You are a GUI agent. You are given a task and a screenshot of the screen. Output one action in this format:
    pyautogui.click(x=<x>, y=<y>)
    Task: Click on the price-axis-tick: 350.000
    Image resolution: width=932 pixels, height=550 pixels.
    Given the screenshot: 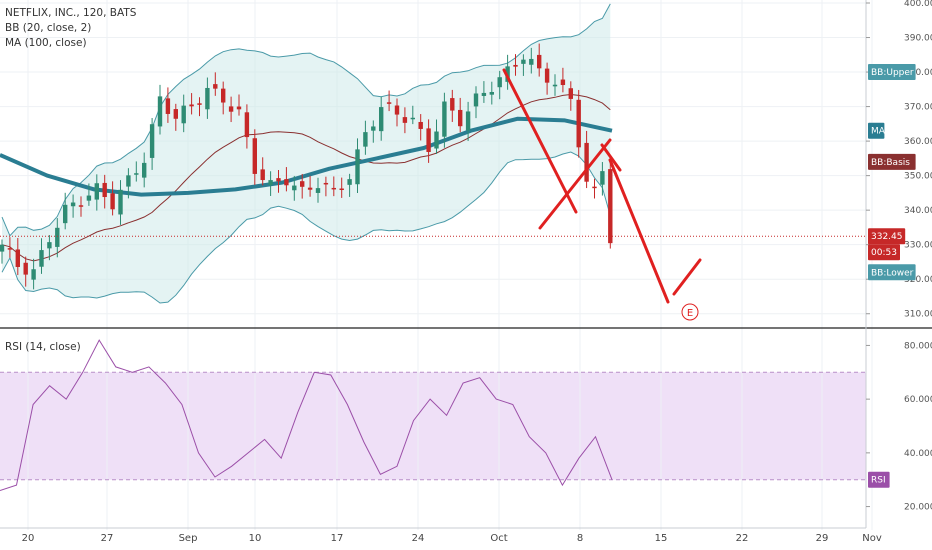 What is the action you would take?
    pyautogui.click(x=918, y=177)
    